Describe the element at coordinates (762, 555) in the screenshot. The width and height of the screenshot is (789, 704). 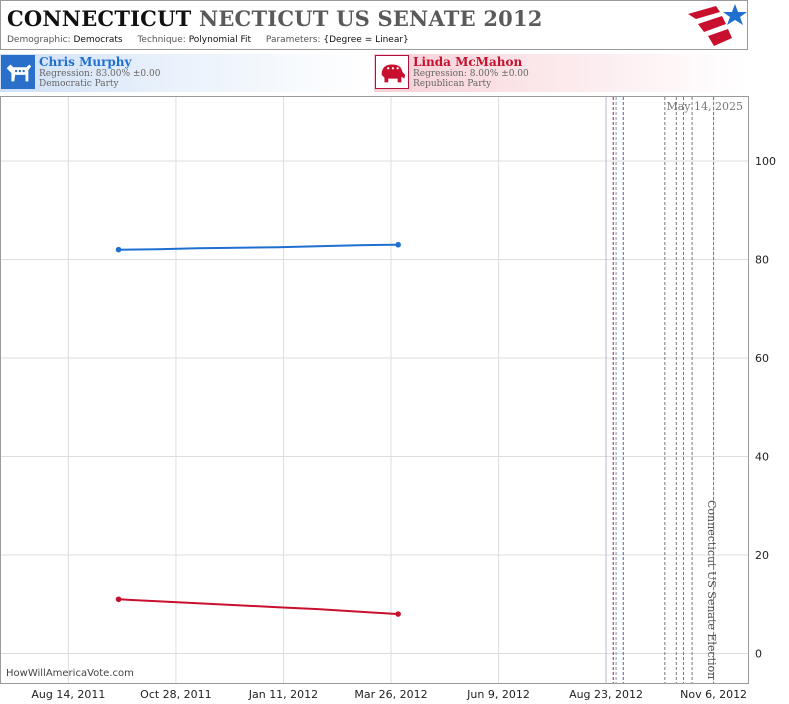
I see `y-tick-label: 20` at that location.